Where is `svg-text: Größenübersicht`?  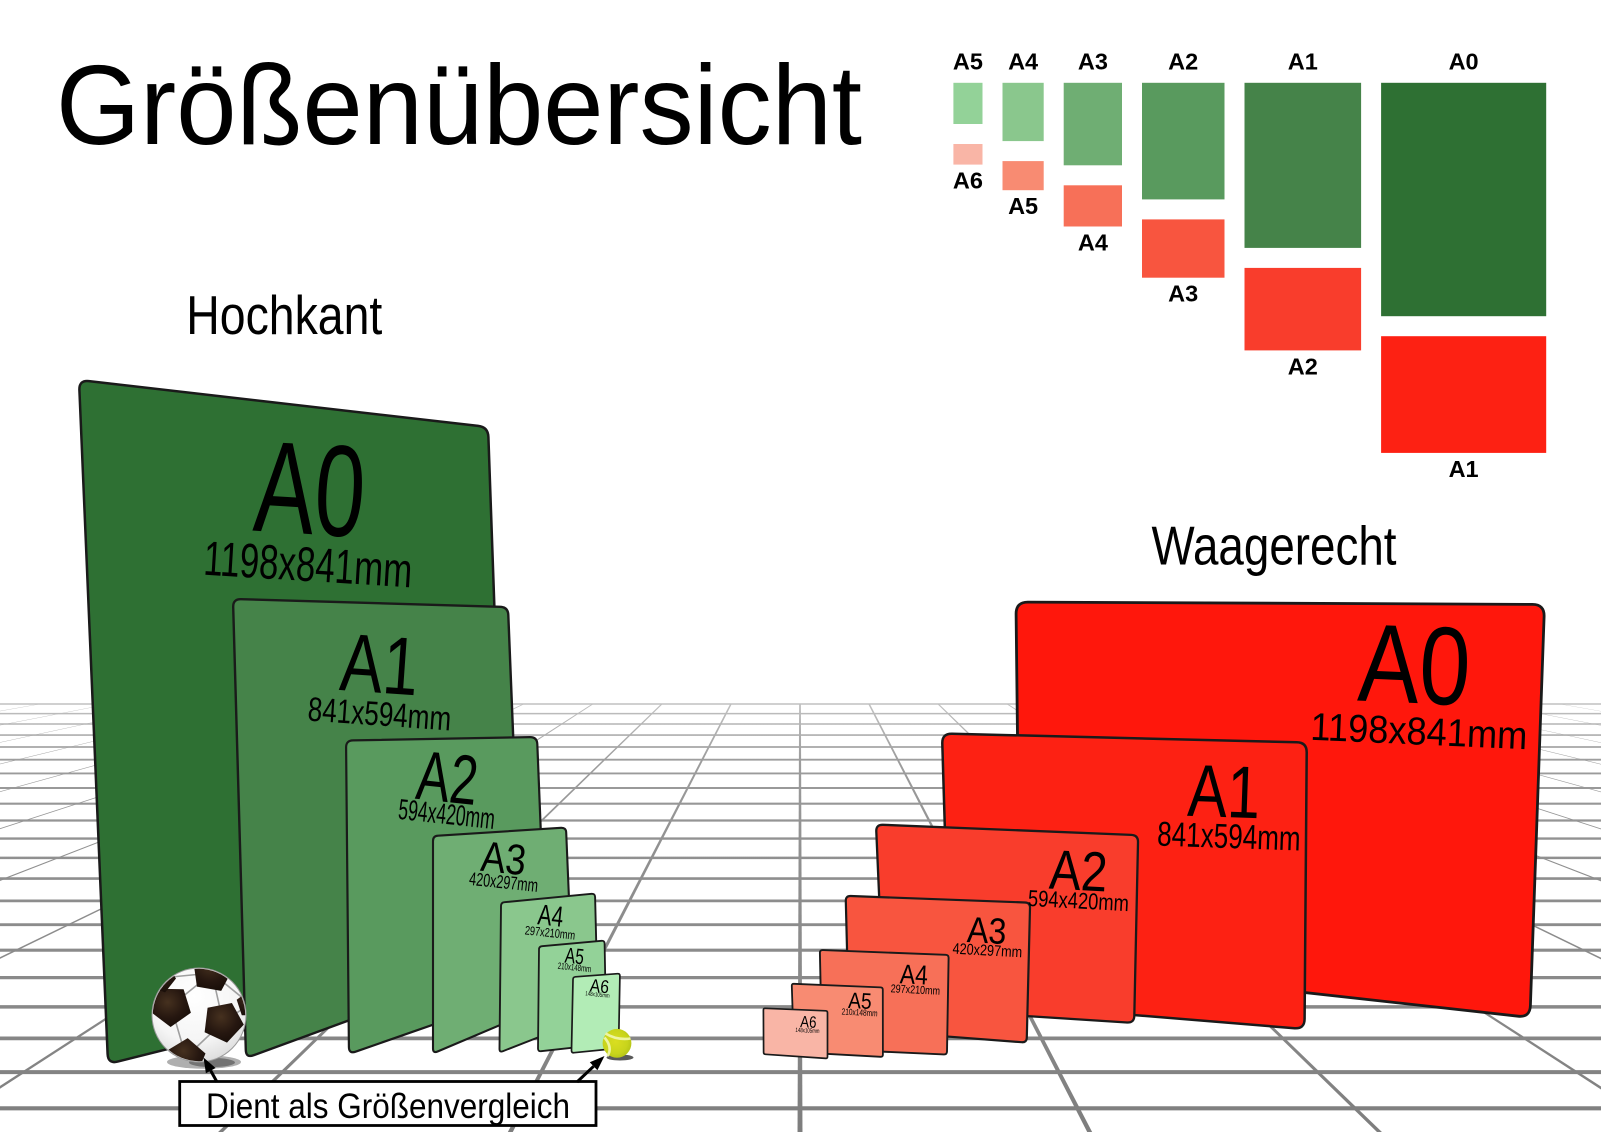
svg-text: Größenübersicht is located at coordinates (459, 105).